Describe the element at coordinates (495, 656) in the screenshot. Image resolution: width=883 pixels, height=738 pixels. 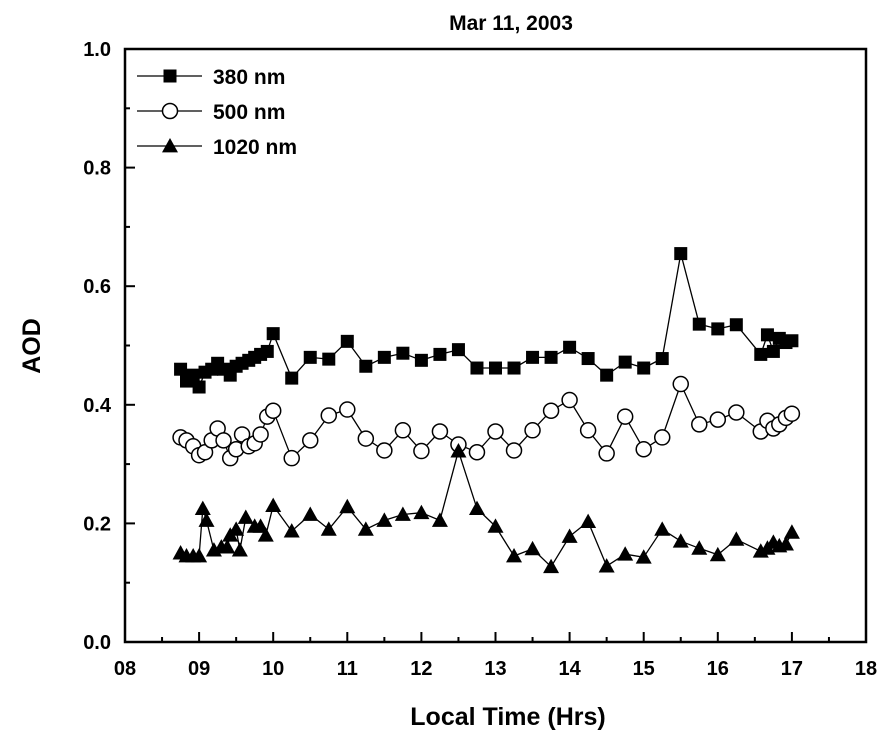
I see `x-axis: 08 09 10 11 12 13 14 15 16 17 18` at that location.